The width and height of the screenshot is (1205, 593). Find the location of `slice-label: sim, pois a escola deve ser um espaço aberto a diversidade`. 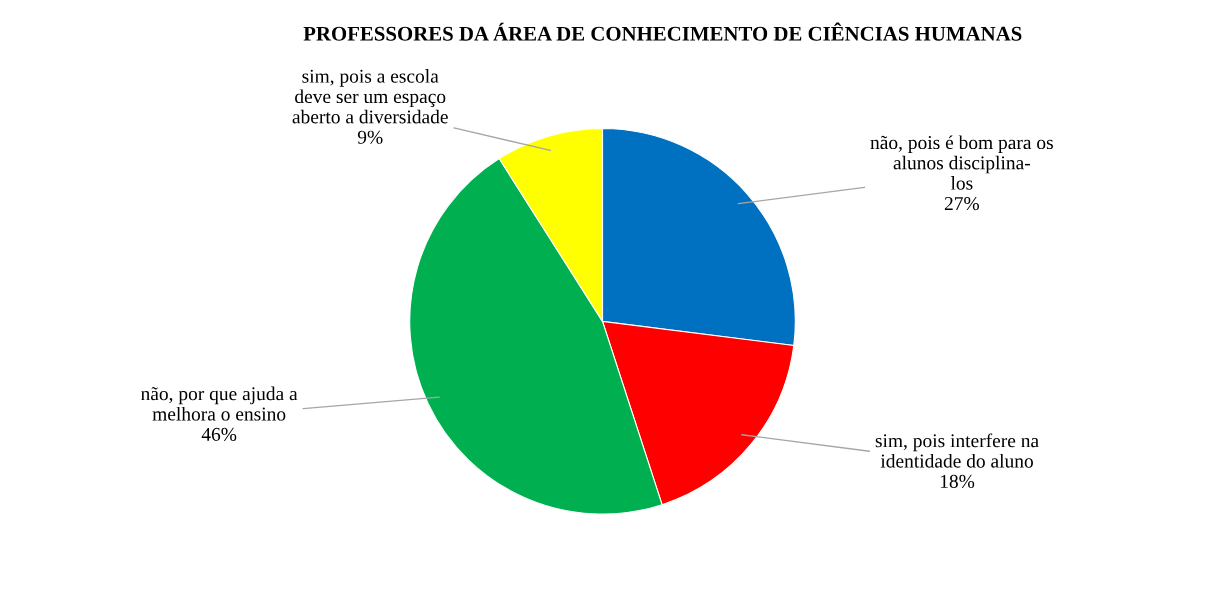

slice-label: sim, pois a escola deve ser um espaço aberto a diversidade is located at coordinates (370, 96).